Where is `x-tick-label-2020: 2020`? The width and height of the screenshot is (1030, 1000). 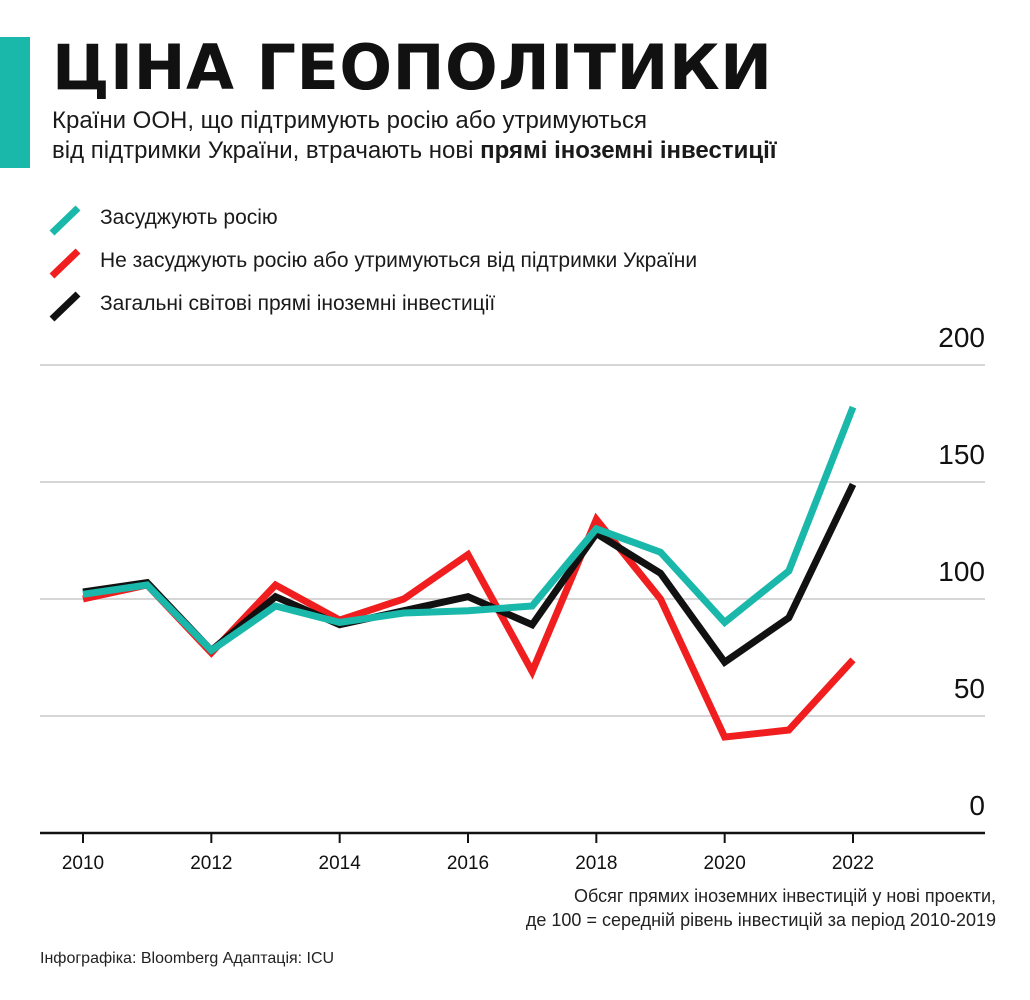
x-tick-label-2020: 2020 is located at coordinates (725, 863).